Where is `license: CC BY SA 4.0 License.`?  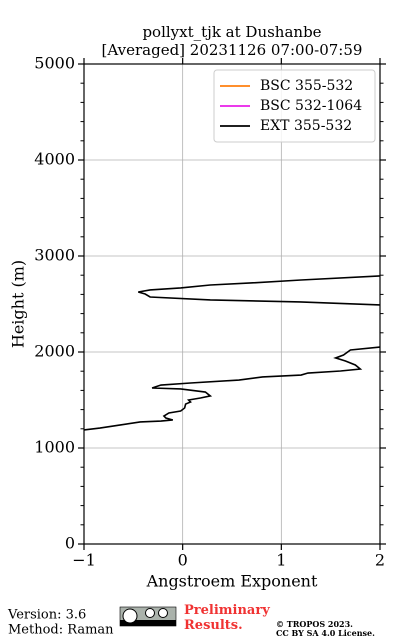 license: CC BY SA 4.0 License. is located at coordinates (325, 633).